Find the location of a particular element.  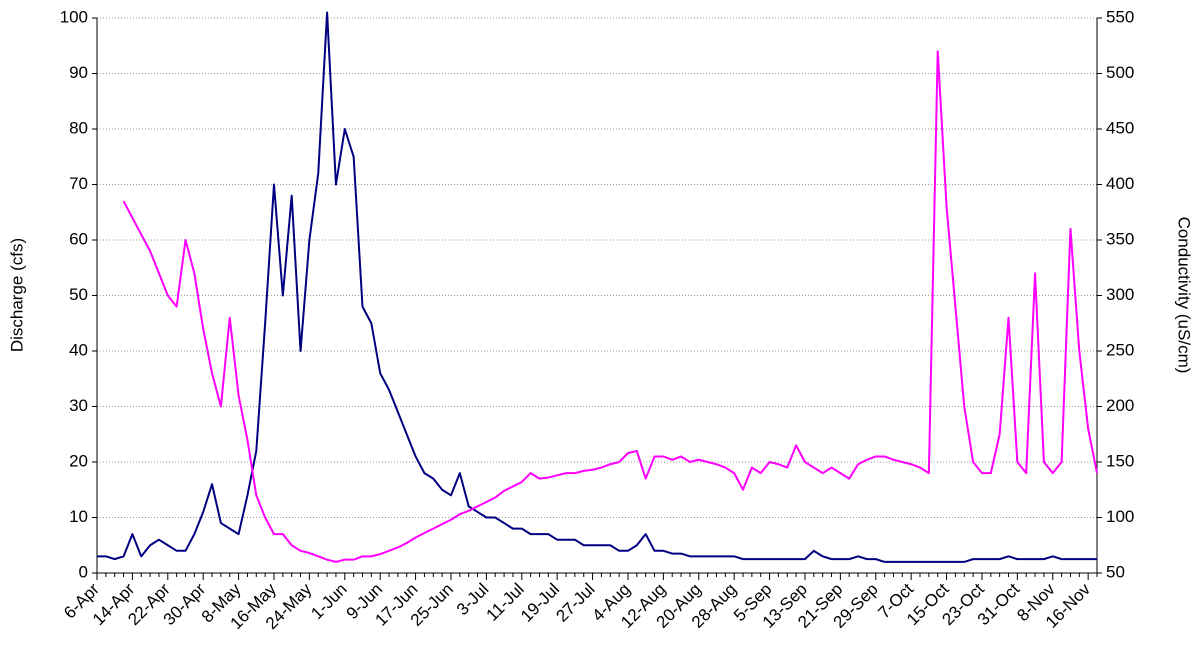

y-axis-title: Discharge (cfs) is located at coordinates (16, 295).